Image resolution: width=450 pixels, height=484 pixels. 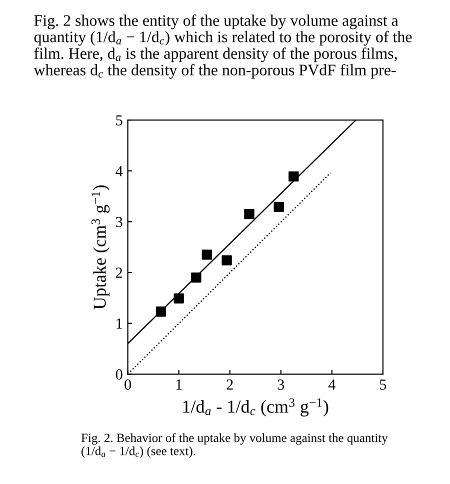 I want to click on y-tick-label: 2, so click(x=119, y=273).